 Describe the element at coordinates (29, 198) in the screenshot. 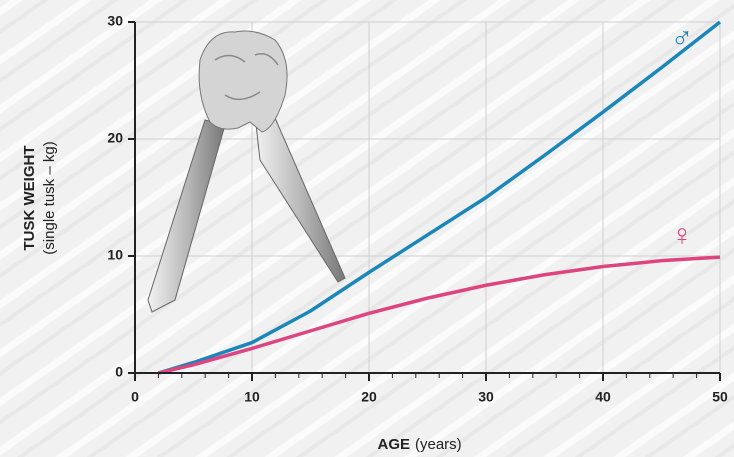

I see `y-axis-label: TUSK WEIGHT` at that location.